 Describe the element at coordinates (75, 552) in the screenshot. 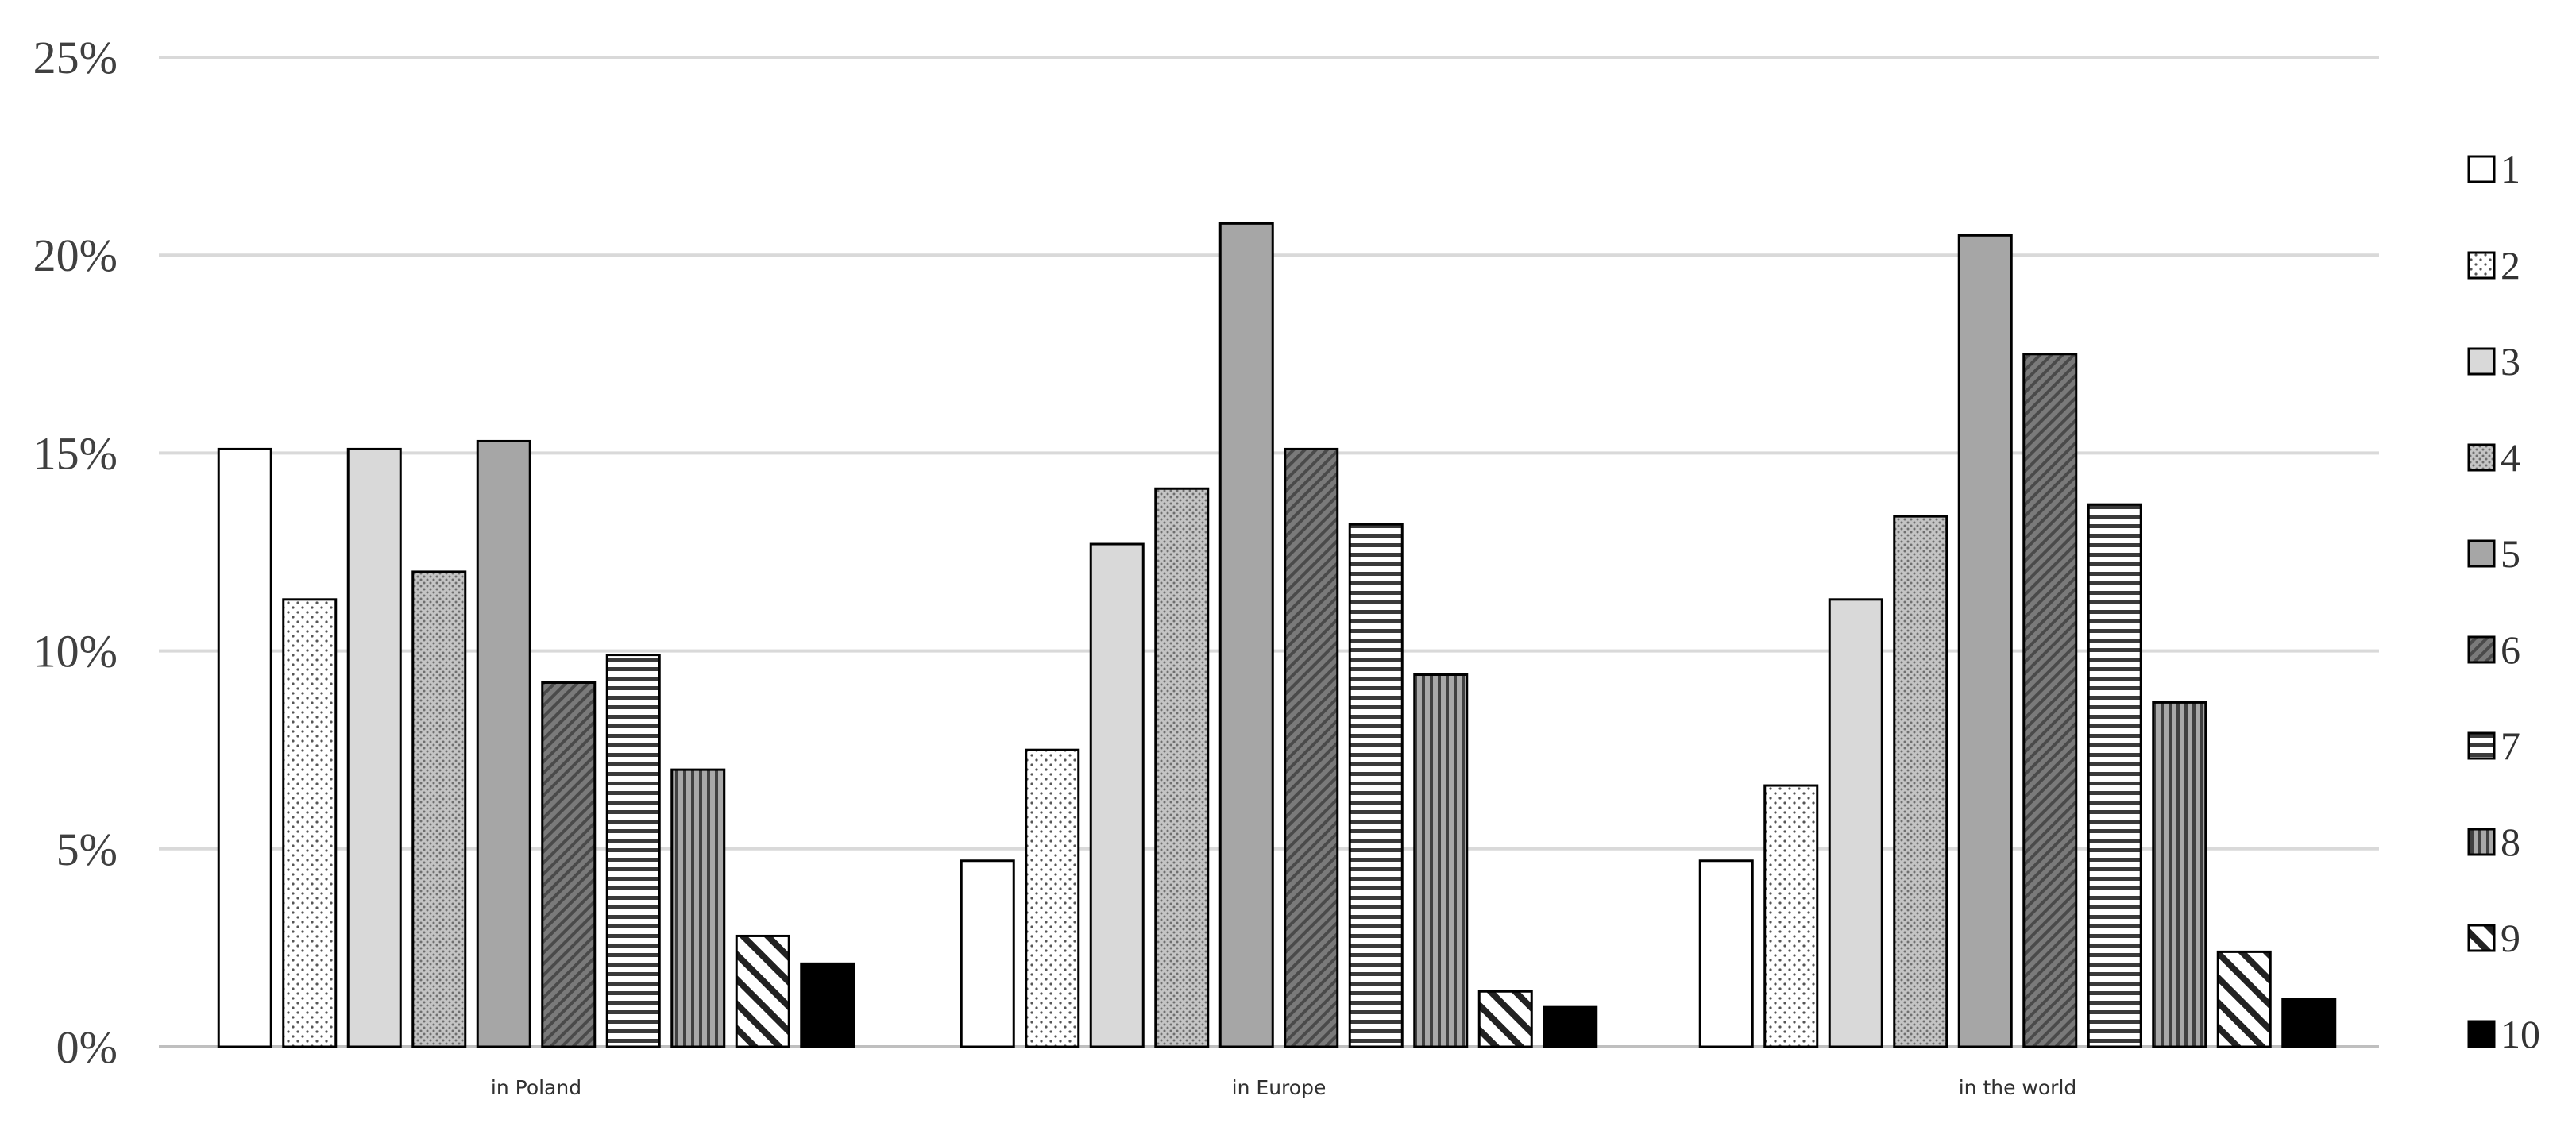

I see `y-axis-ticks: 0% 5% 10% 15% 20% 25%` at that location.